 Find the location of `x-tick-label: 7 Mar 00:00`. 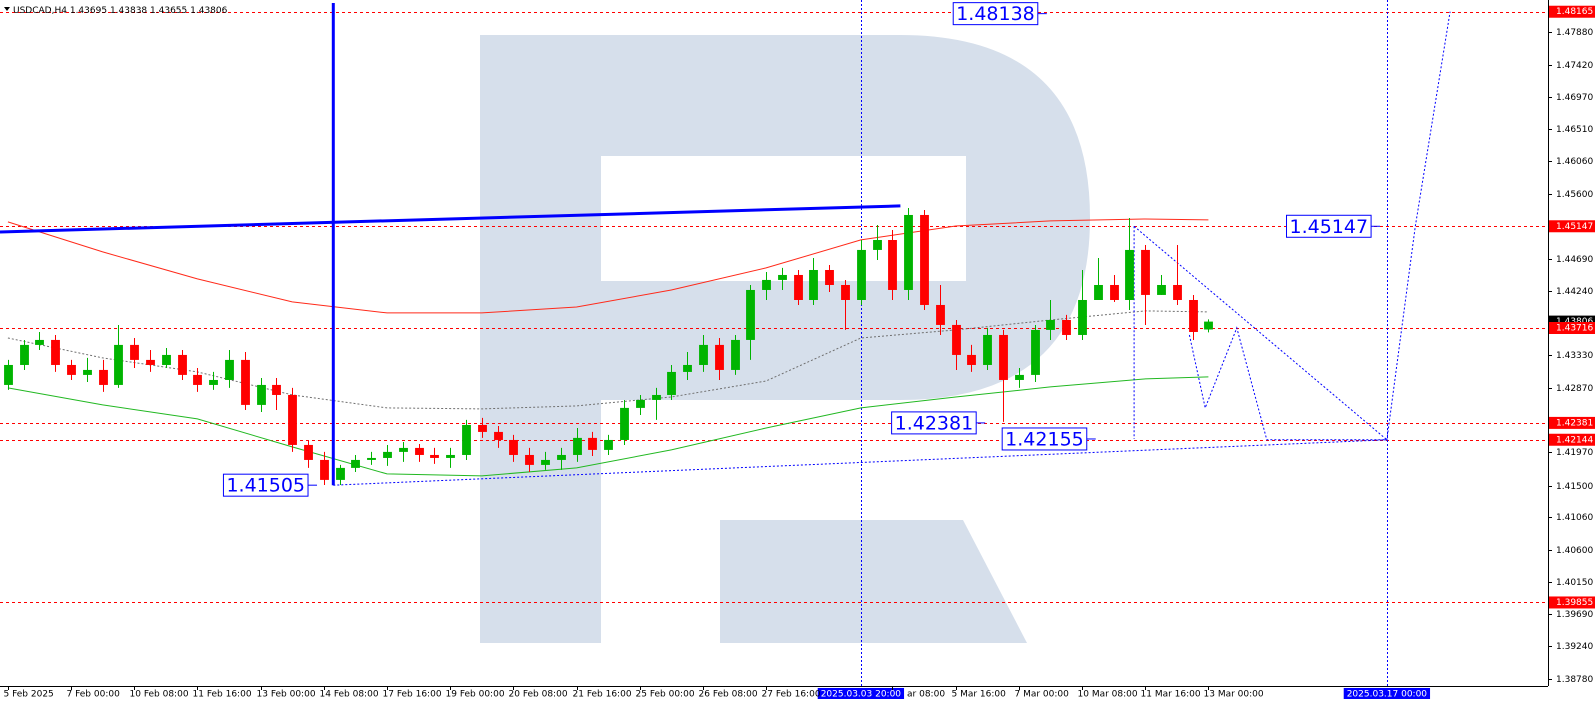

x-tick-label: 7 Mar 00:00 is located at coordinates (1042, 695).